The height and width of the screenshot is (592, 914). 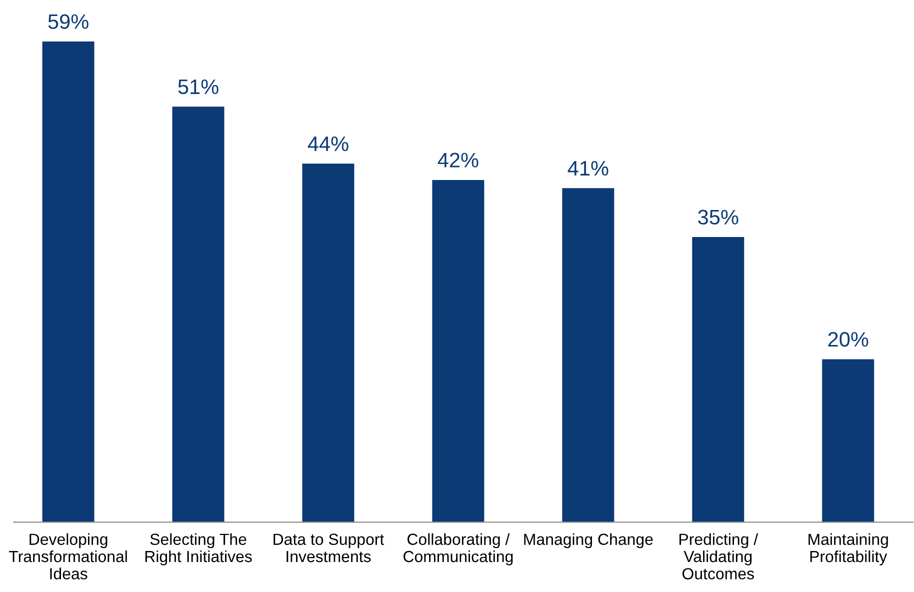 I want to click on data-label: 44%, so click(x=328, y=144).